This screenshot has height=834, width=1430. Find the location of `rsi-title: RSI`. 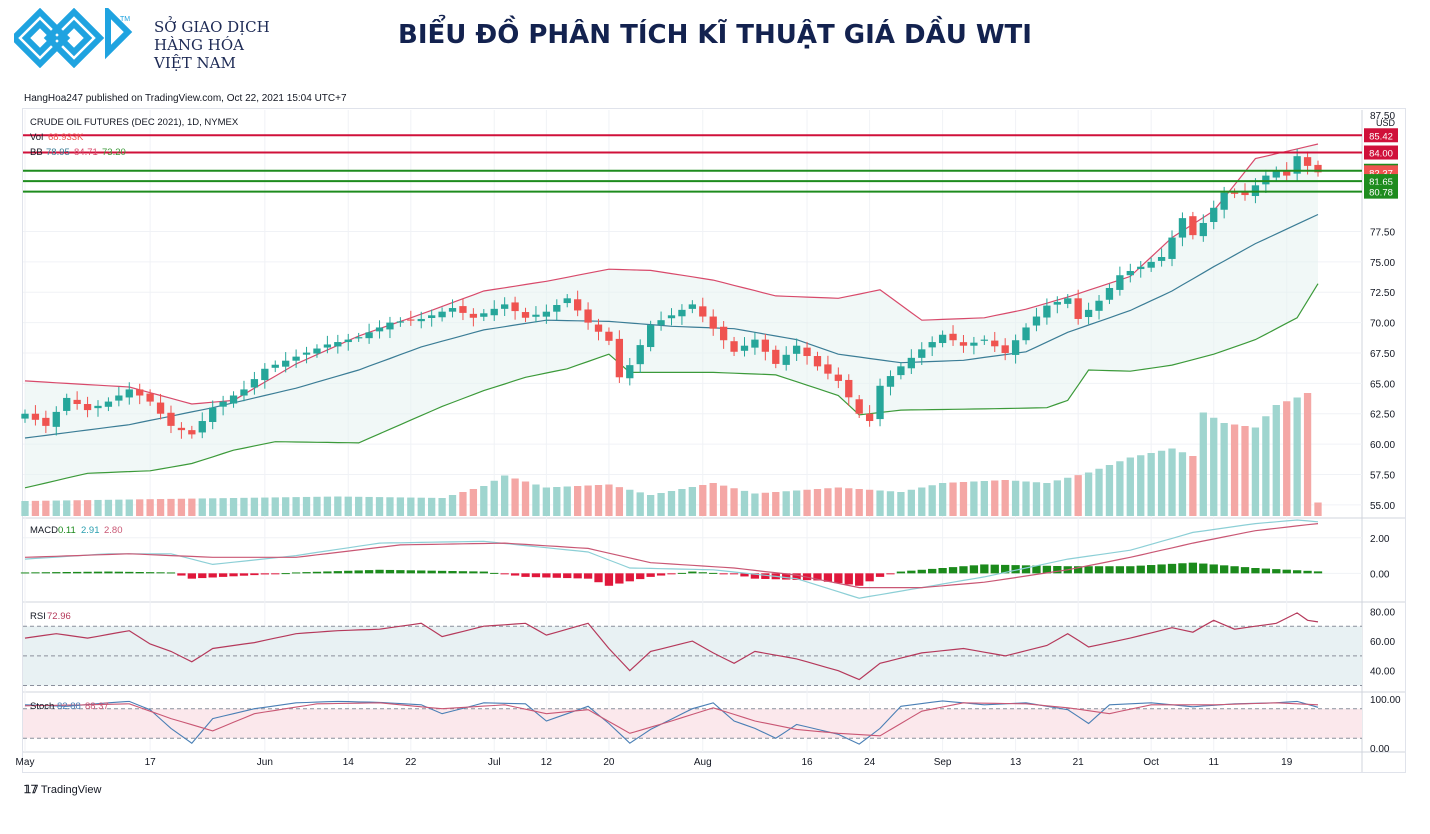

rsi-title: RSI is located at coordinates (38, 616).